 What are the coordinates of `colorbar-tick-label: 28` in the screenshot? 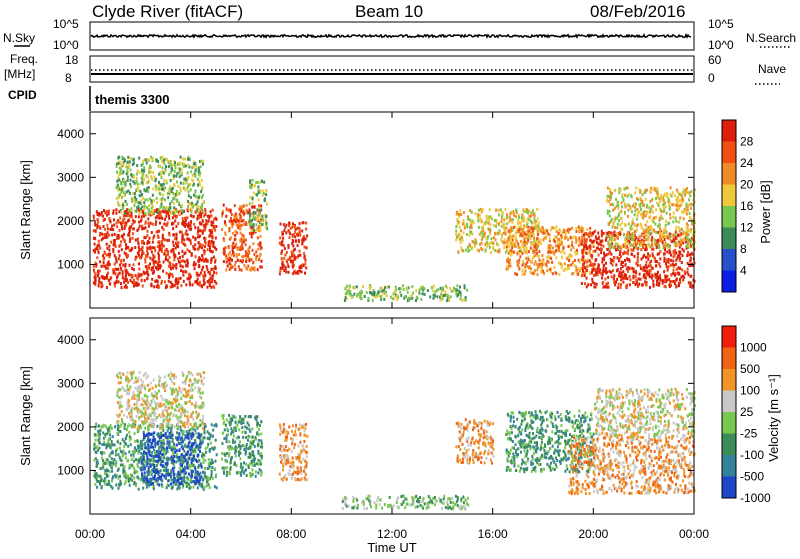 It's located at (747, 142).